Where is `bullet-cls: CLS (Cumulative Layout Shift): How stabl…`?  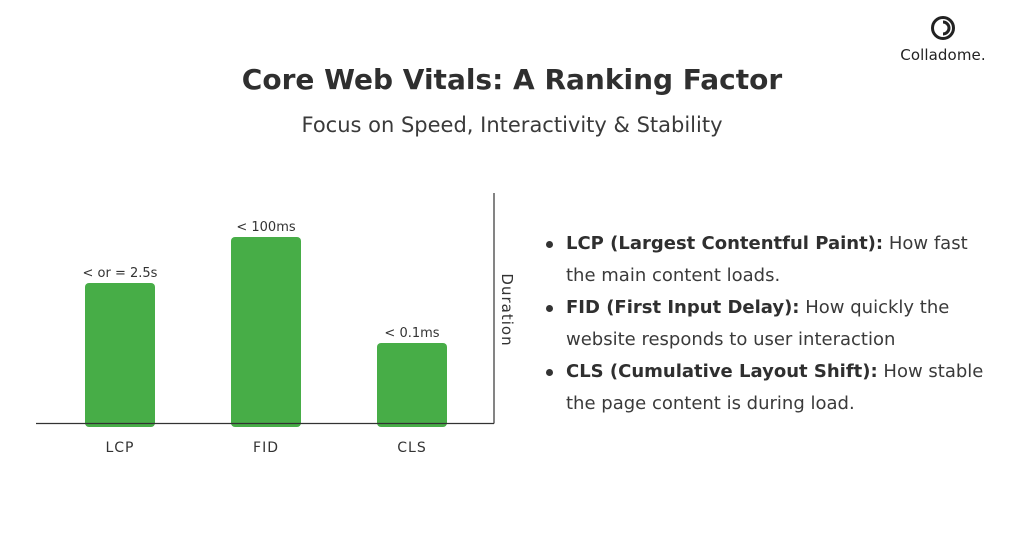 bullet-cls: CLS (Cumulative Layout Shift): How stabl… is located at coordinates (770, 388).